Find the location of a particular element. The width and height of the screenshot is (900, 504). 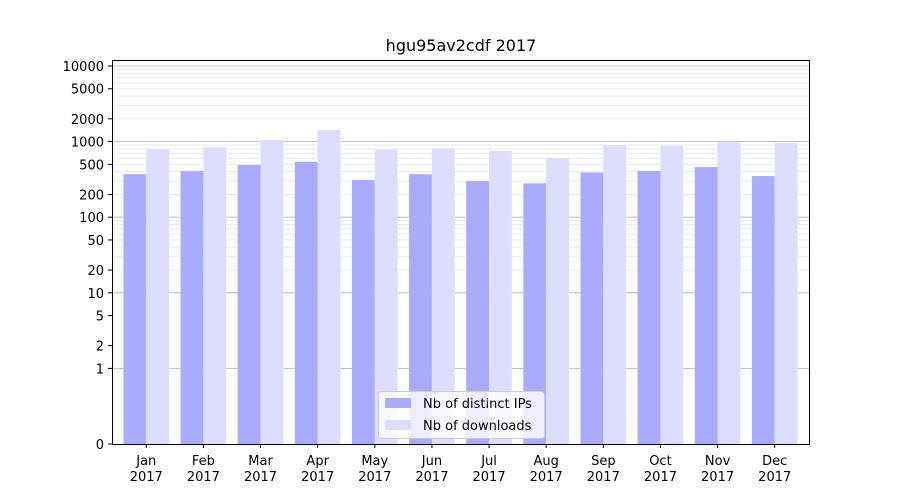

chart-title: hgu95av2cdf 2017 is located at coordinates (461, 45).